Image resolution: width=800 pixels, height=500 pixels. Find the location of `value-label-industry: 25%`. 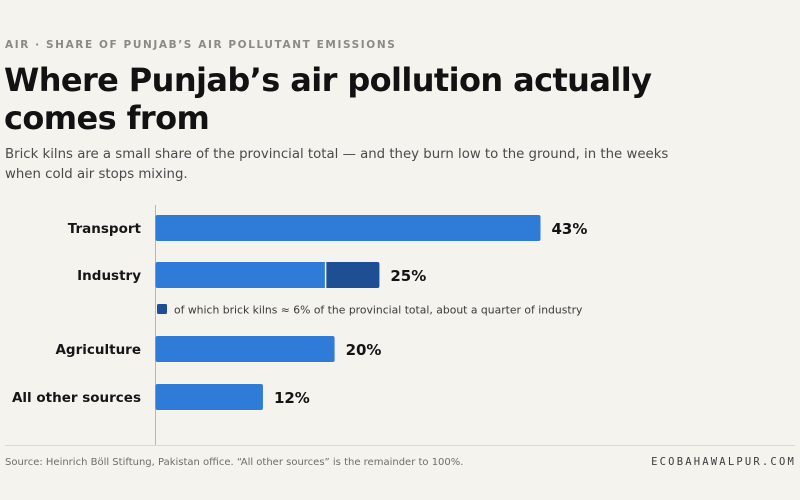

value-label-industry: 25% is located at coordinates (408, 276).